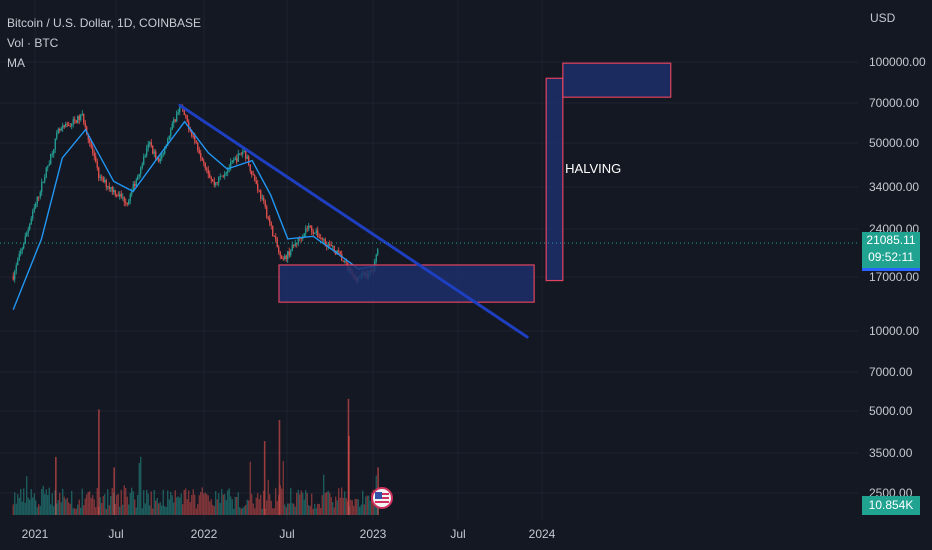  Describe the element at coordinates (289, 534) in the screenshot. I see `time-axis: 2021 Jul 2022 Jul 2023 Jul 2024` at that location.